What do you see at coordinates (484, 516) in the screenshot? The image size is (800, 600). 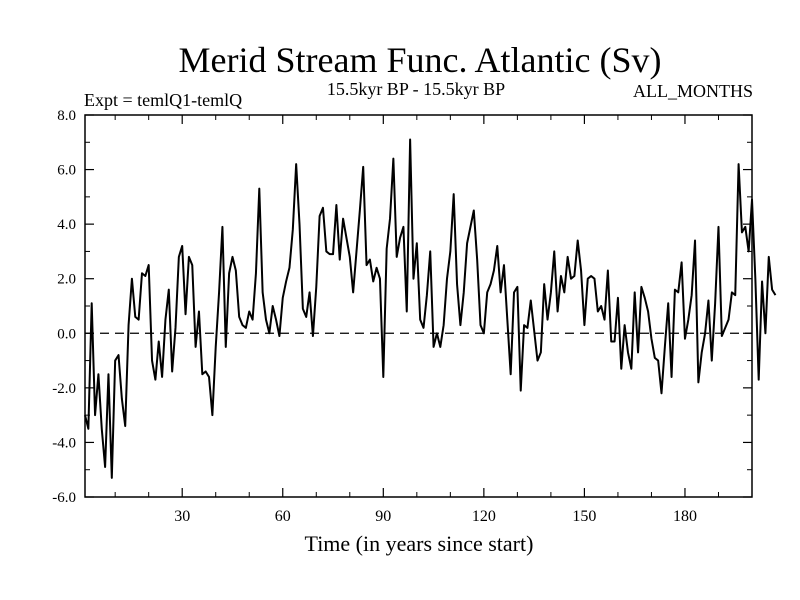 I see `x-tick-label: 120` at bounding box center [484, 516].